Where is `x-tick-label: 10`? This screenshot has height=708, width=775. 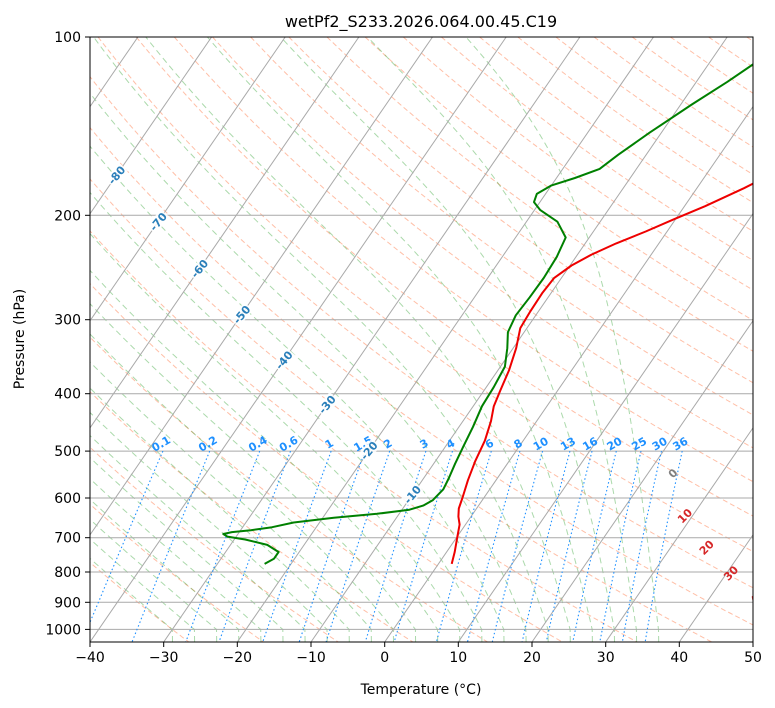
x-tick-label: 10 is located at coordinates (458, 658).